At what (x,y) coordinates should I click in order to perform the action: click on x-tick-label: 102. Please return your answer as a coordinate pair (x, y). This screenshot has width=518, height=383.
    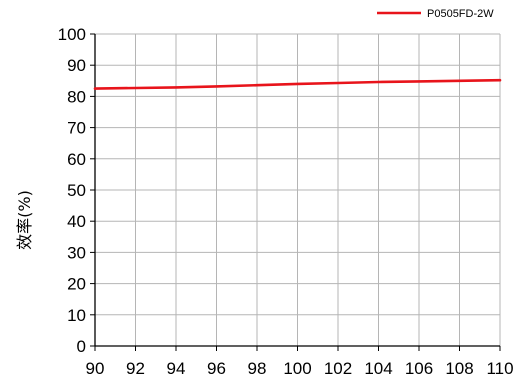
    Looking at the image, I should click on (338, 368).